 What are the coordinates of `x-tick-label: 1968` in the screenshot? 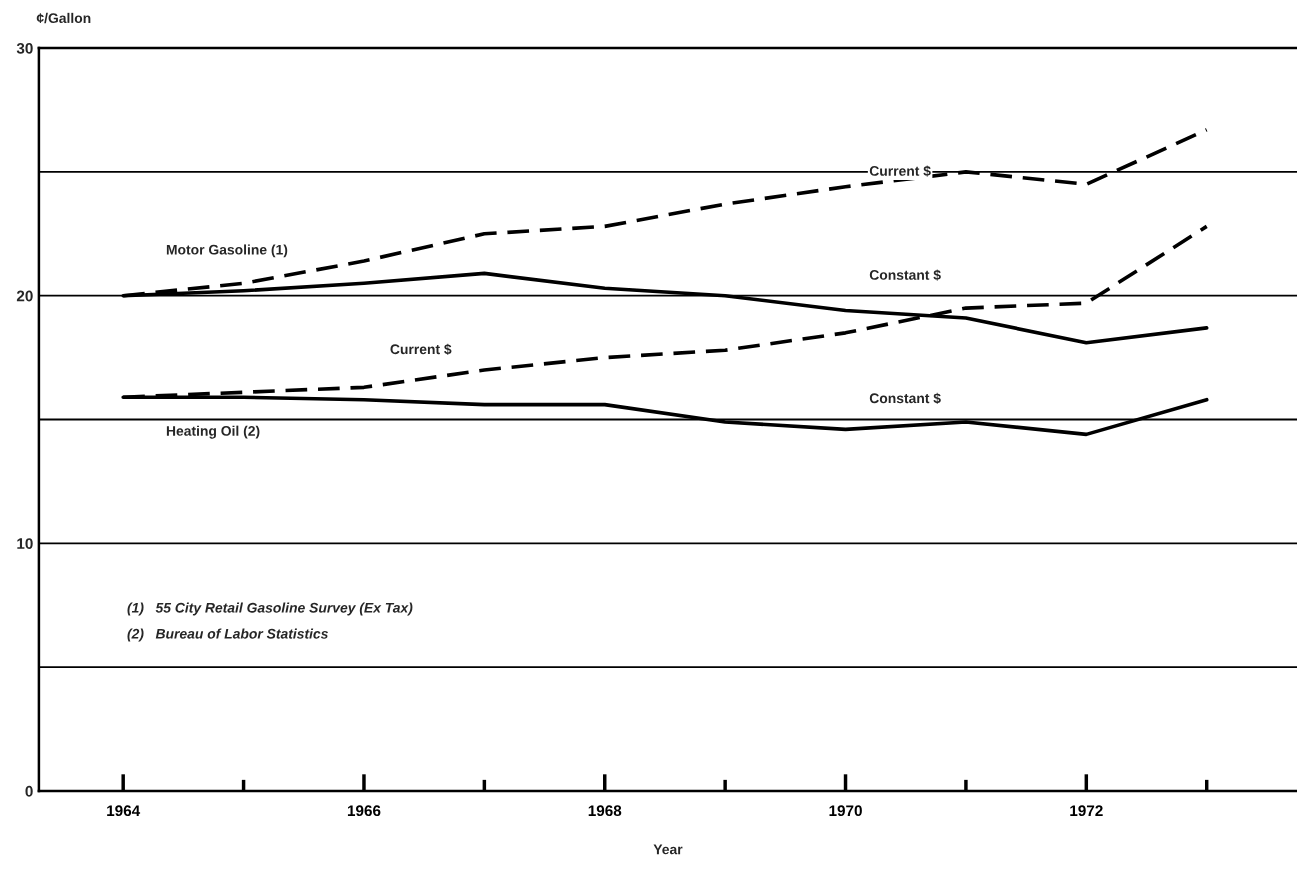 It's located at (605, 811).